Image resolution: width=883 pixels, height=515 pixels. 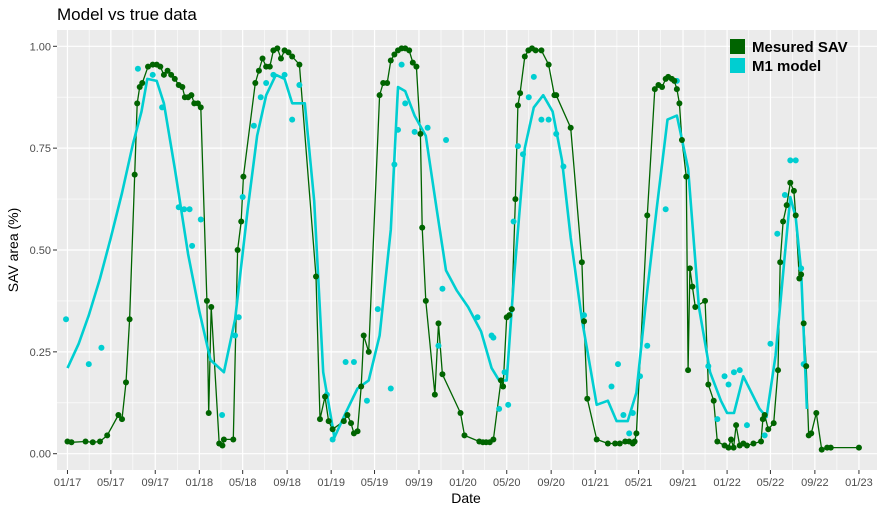 I want to click on x-tick-label: 05/19, so click(x=375, y=483).